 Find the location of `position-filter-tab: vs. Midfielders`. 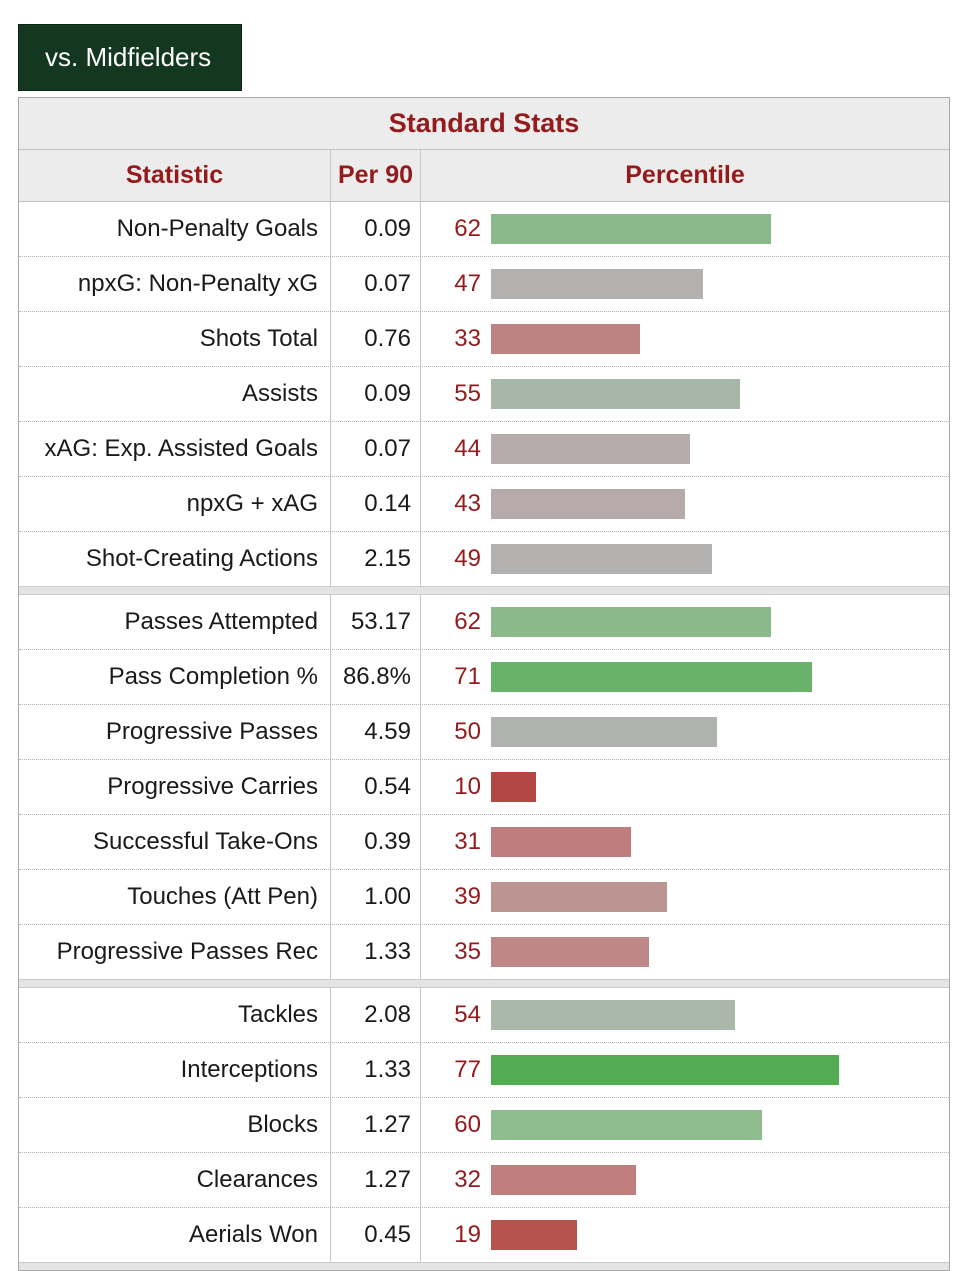

position-filter-tab: vs. Midfielders is located at coordinates (130, 57).